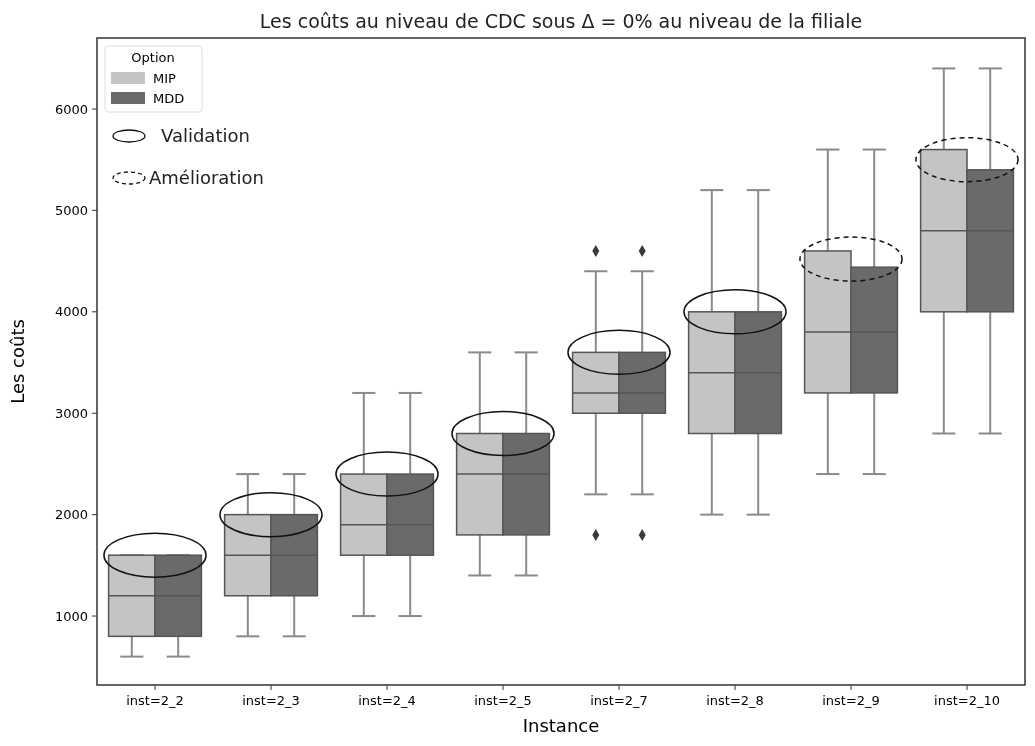 This screenshot has height=746, width=1035. Describe the element at coordinates (967, 700) in the screenshot. I see `x-tick-label: inst=2_10` at that location.